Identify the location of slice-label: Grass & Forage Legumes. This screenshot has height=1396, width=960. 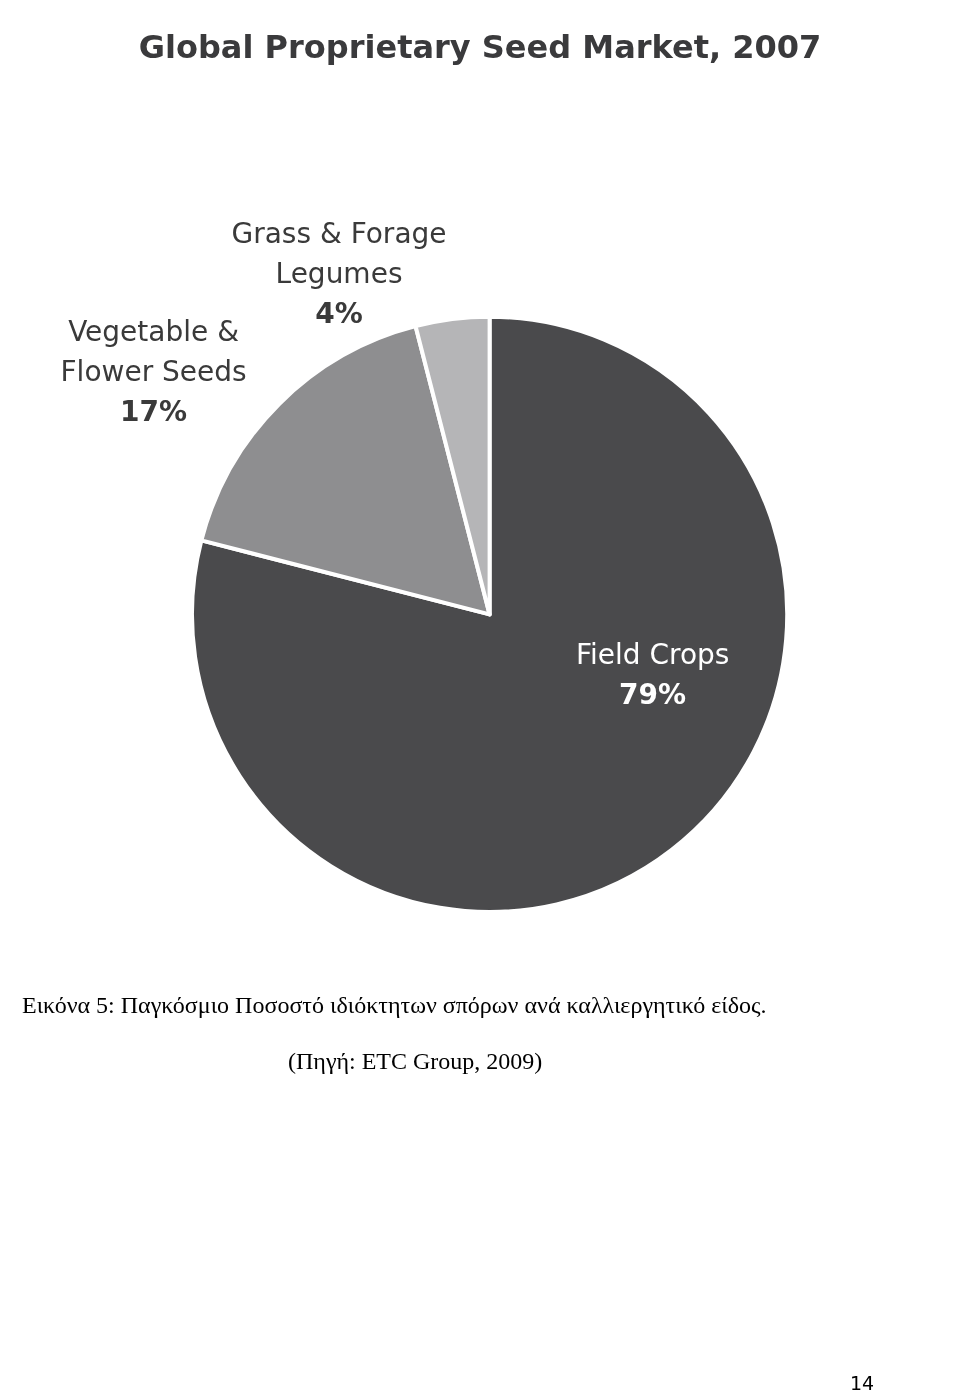
(339, 254).